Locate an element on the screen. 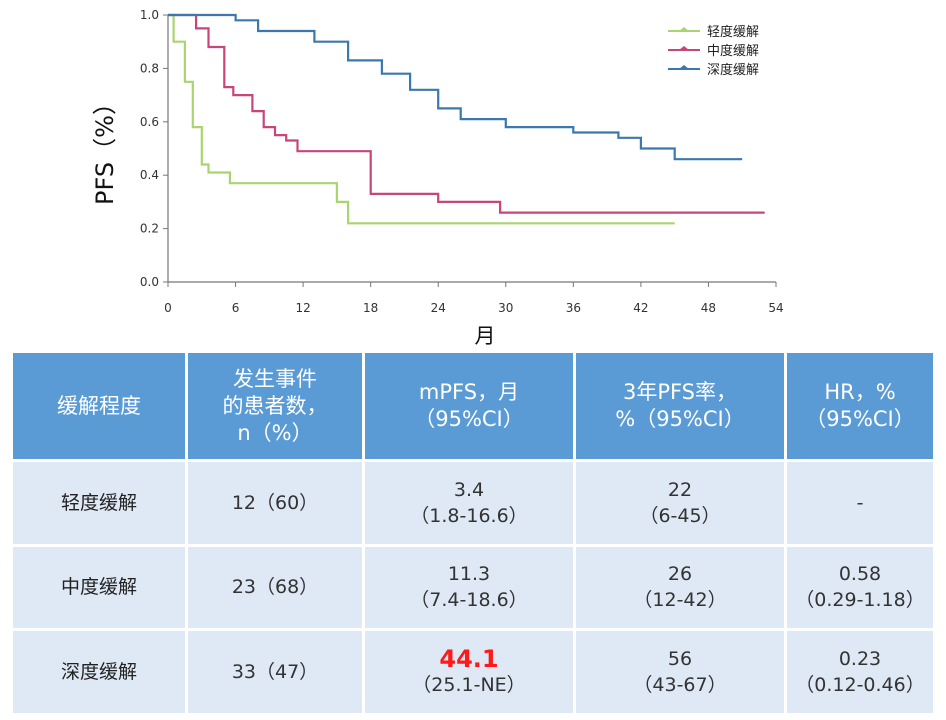  x-tick-label: 30 is located at coordinates (505, 308).